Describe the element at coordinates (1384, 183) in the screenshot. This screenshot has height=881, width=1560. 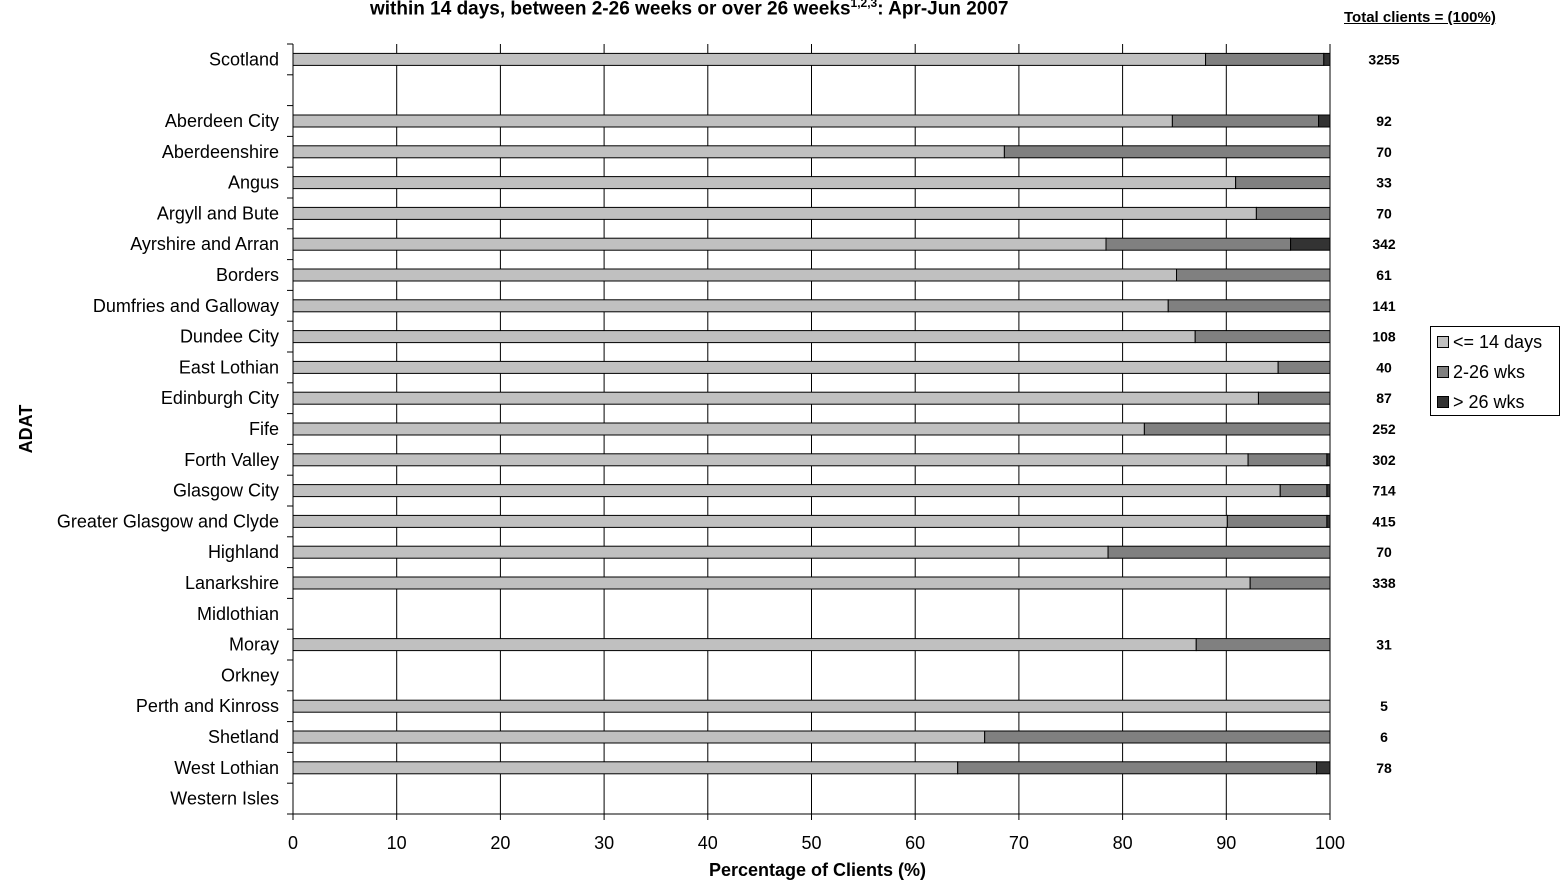
I see `total-label: 33` at that location.